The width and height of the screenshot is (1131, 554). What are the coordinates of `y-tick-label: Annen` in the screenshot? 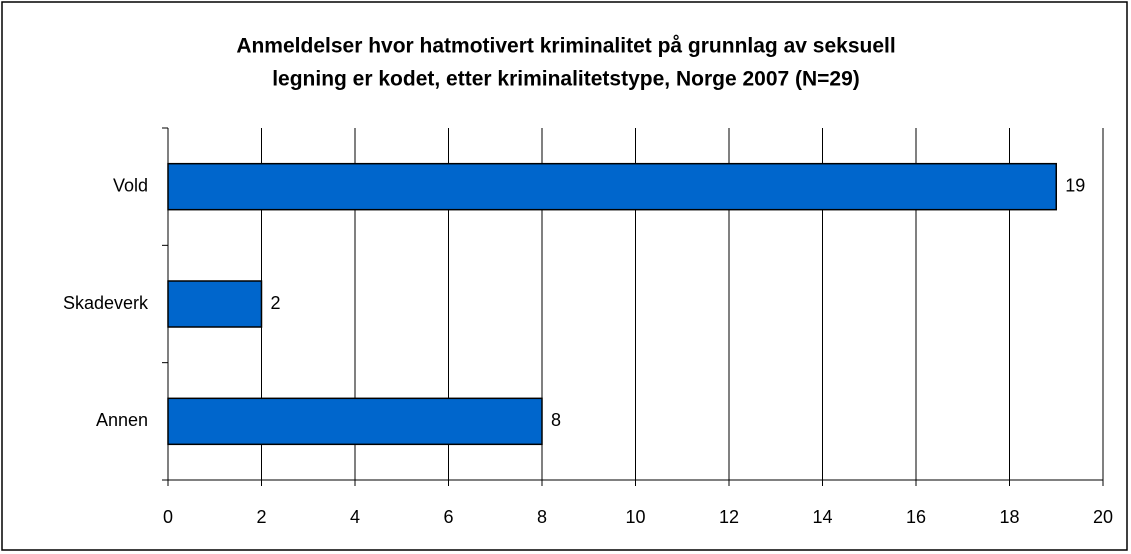 It's located at (122, 420).